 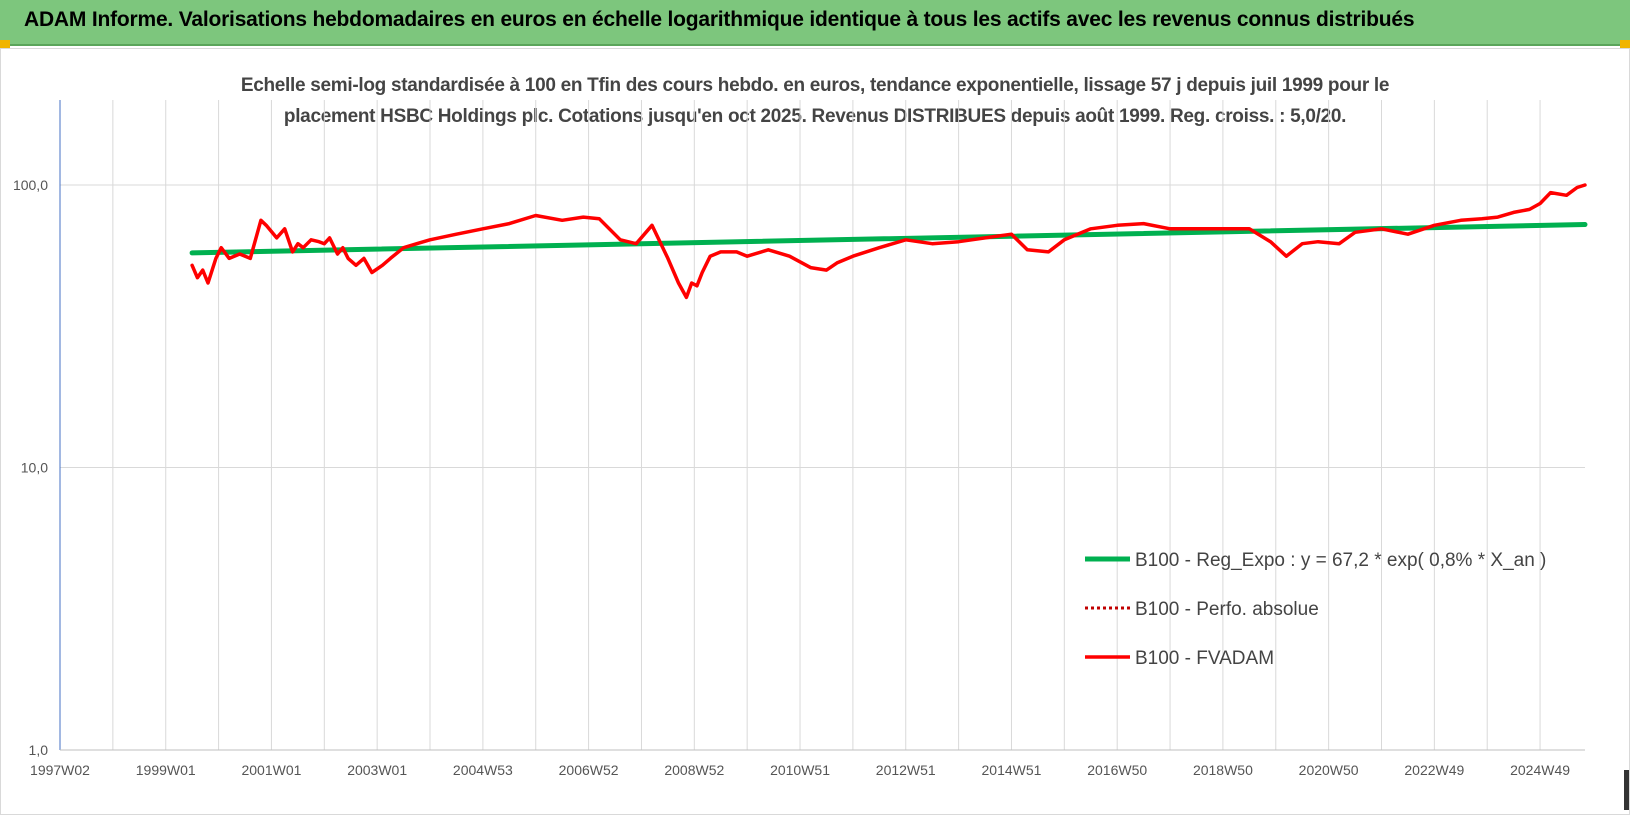 I want to click on x-tick-label: 2006W52, so click(x=589, y=770).